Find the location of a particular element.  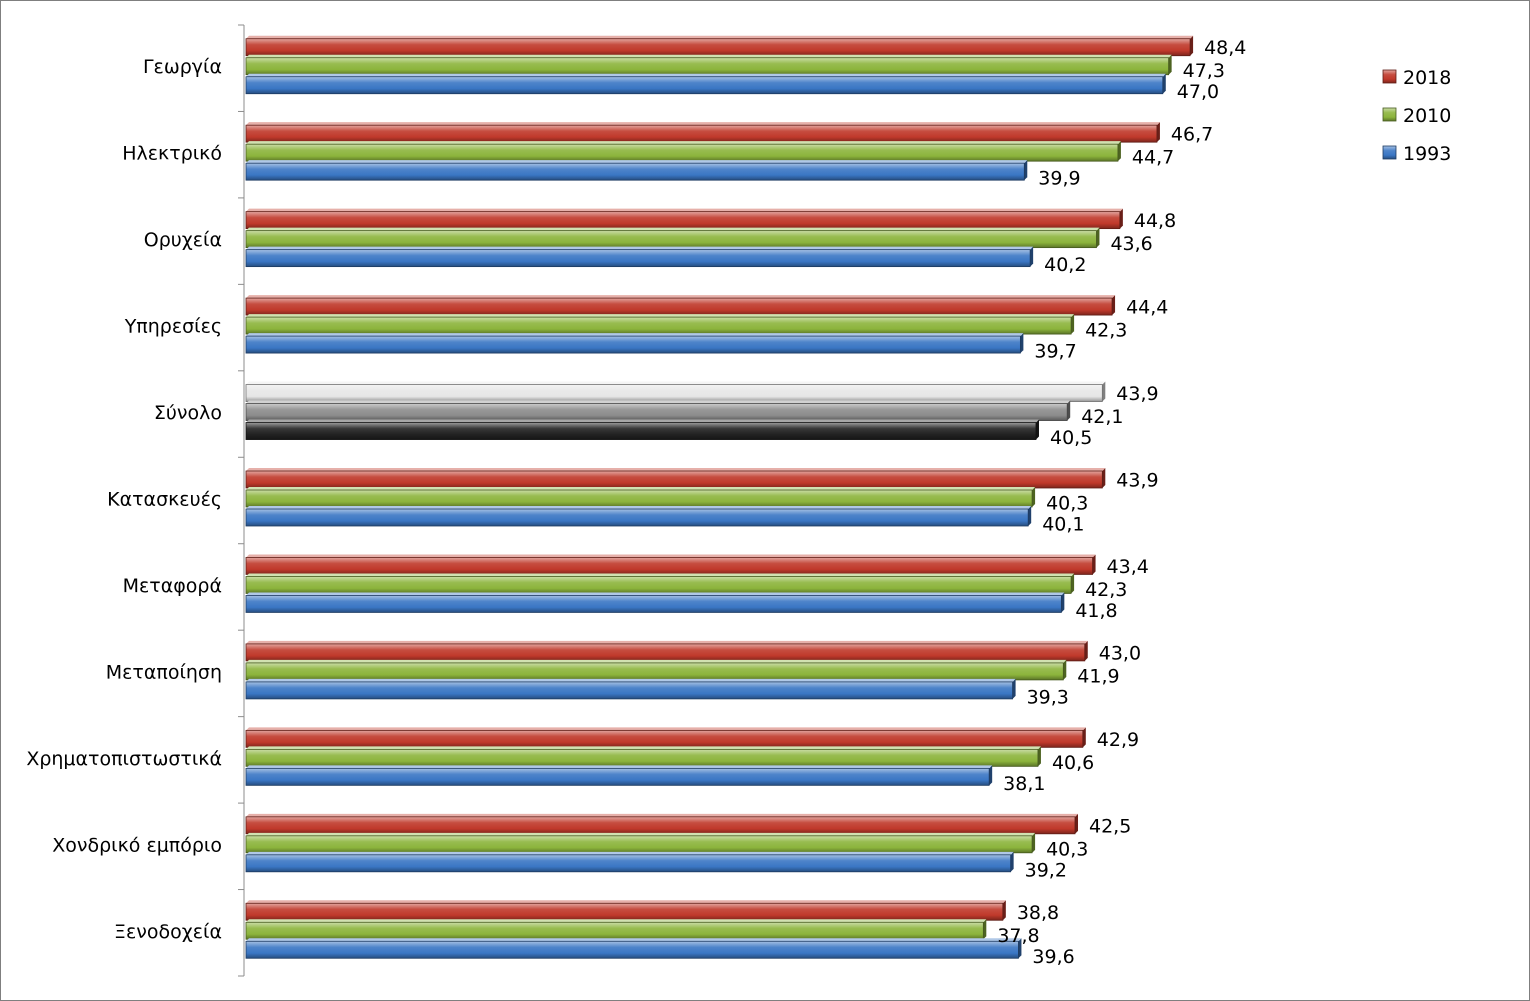

category-label: Μεταφορά is located at coordinates (172, 586).